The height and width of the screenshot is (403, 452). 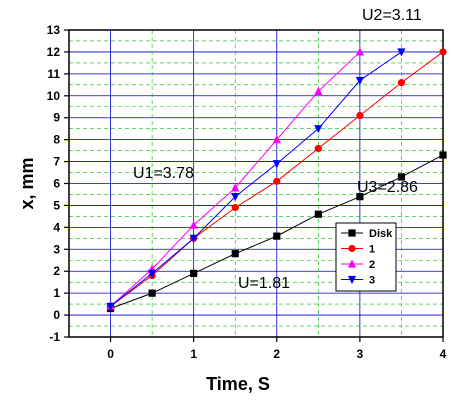 I want to click on annotation-u2: U2=3.11, so click(x=392, y=15).